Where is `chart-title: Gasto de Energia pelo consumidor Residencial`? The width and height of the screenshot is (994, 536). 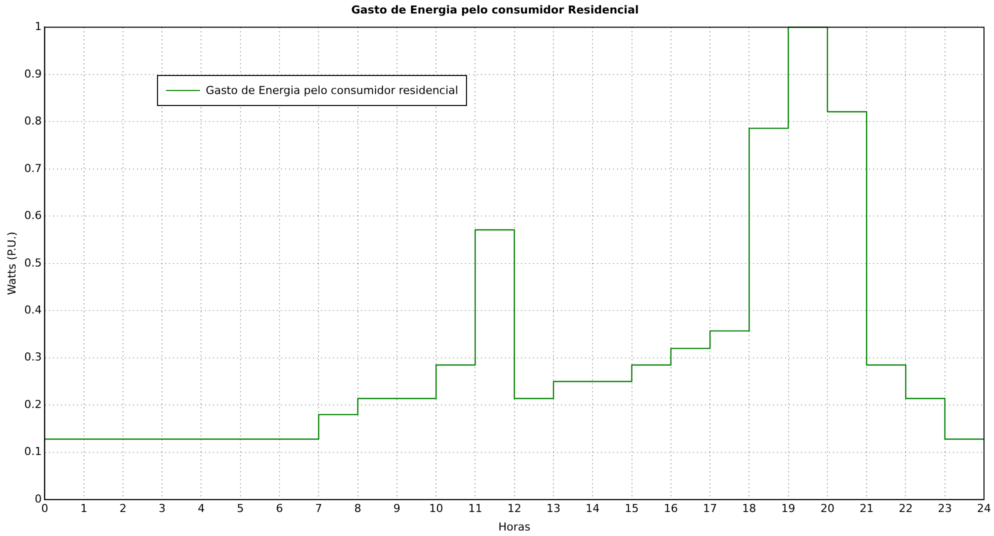
chart-title: Gasto de Energia pelo consumidor Residencial is located at coordinates (495, 9).